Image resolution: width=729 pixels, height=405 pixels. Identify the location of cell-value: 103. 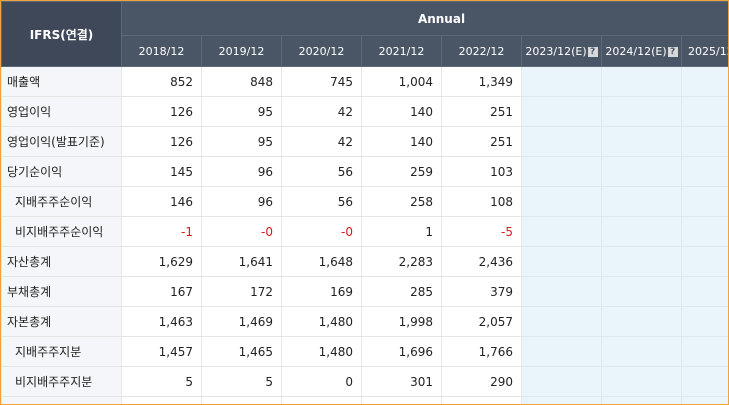
(481, 171).